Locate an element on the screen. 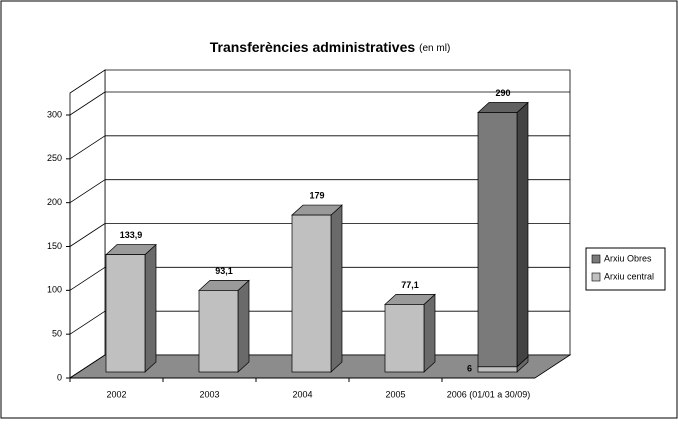  x-tick-label: 2003 is located at coordinates (209, 394).